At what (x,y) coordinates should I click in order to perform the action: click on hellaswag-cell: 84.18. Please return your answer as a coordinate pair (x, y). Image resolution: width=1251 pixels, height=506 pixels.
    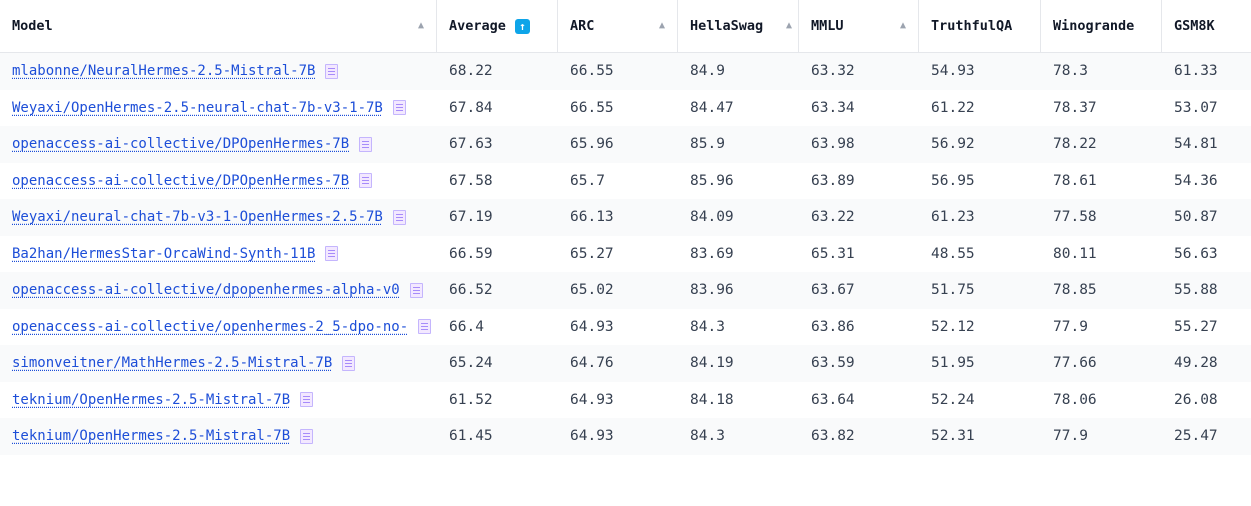
    Looking at the image, I should click on (712, 399).